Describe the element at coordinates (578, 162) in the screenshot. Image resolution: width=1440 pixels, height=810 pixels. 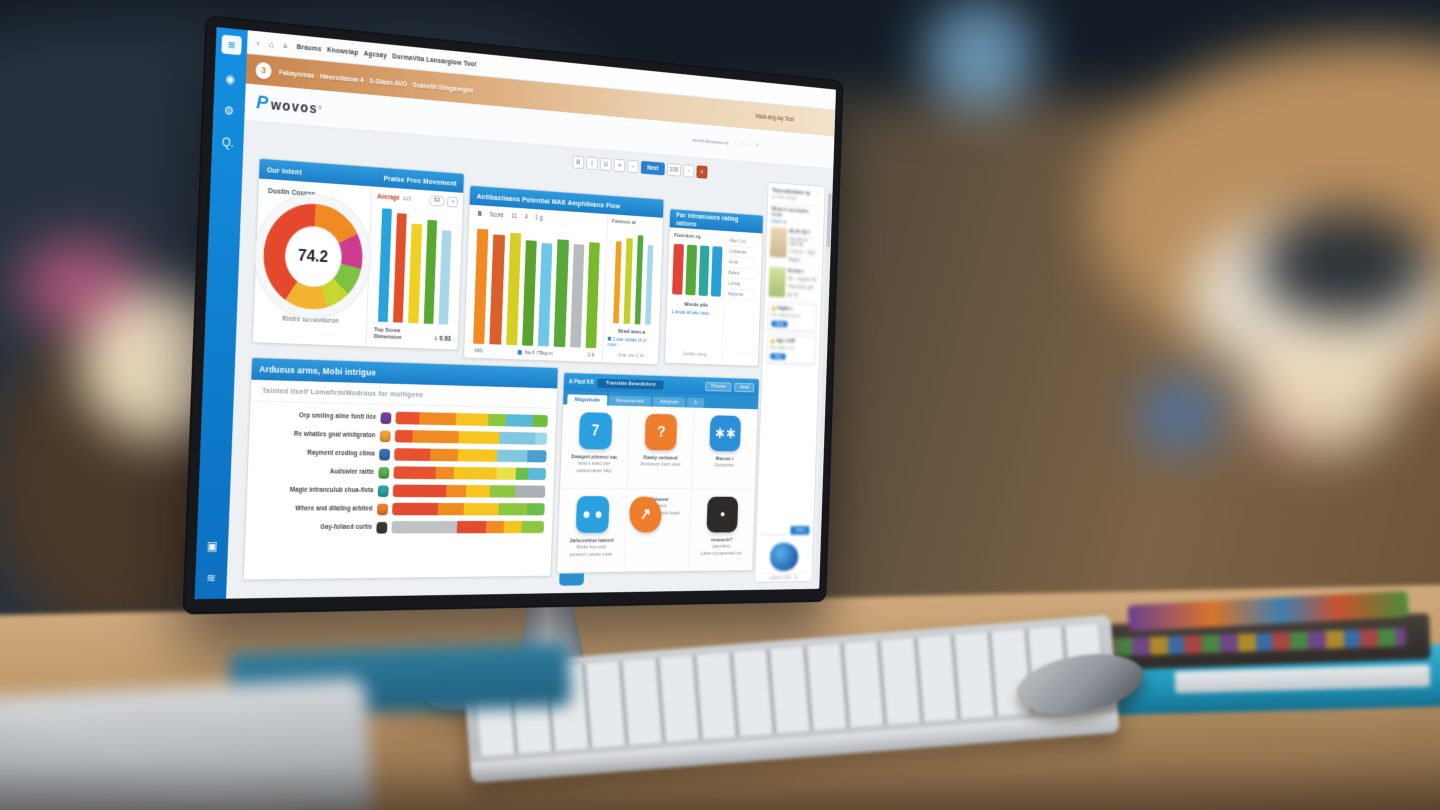
I see `toolbar-button: B` at that location.